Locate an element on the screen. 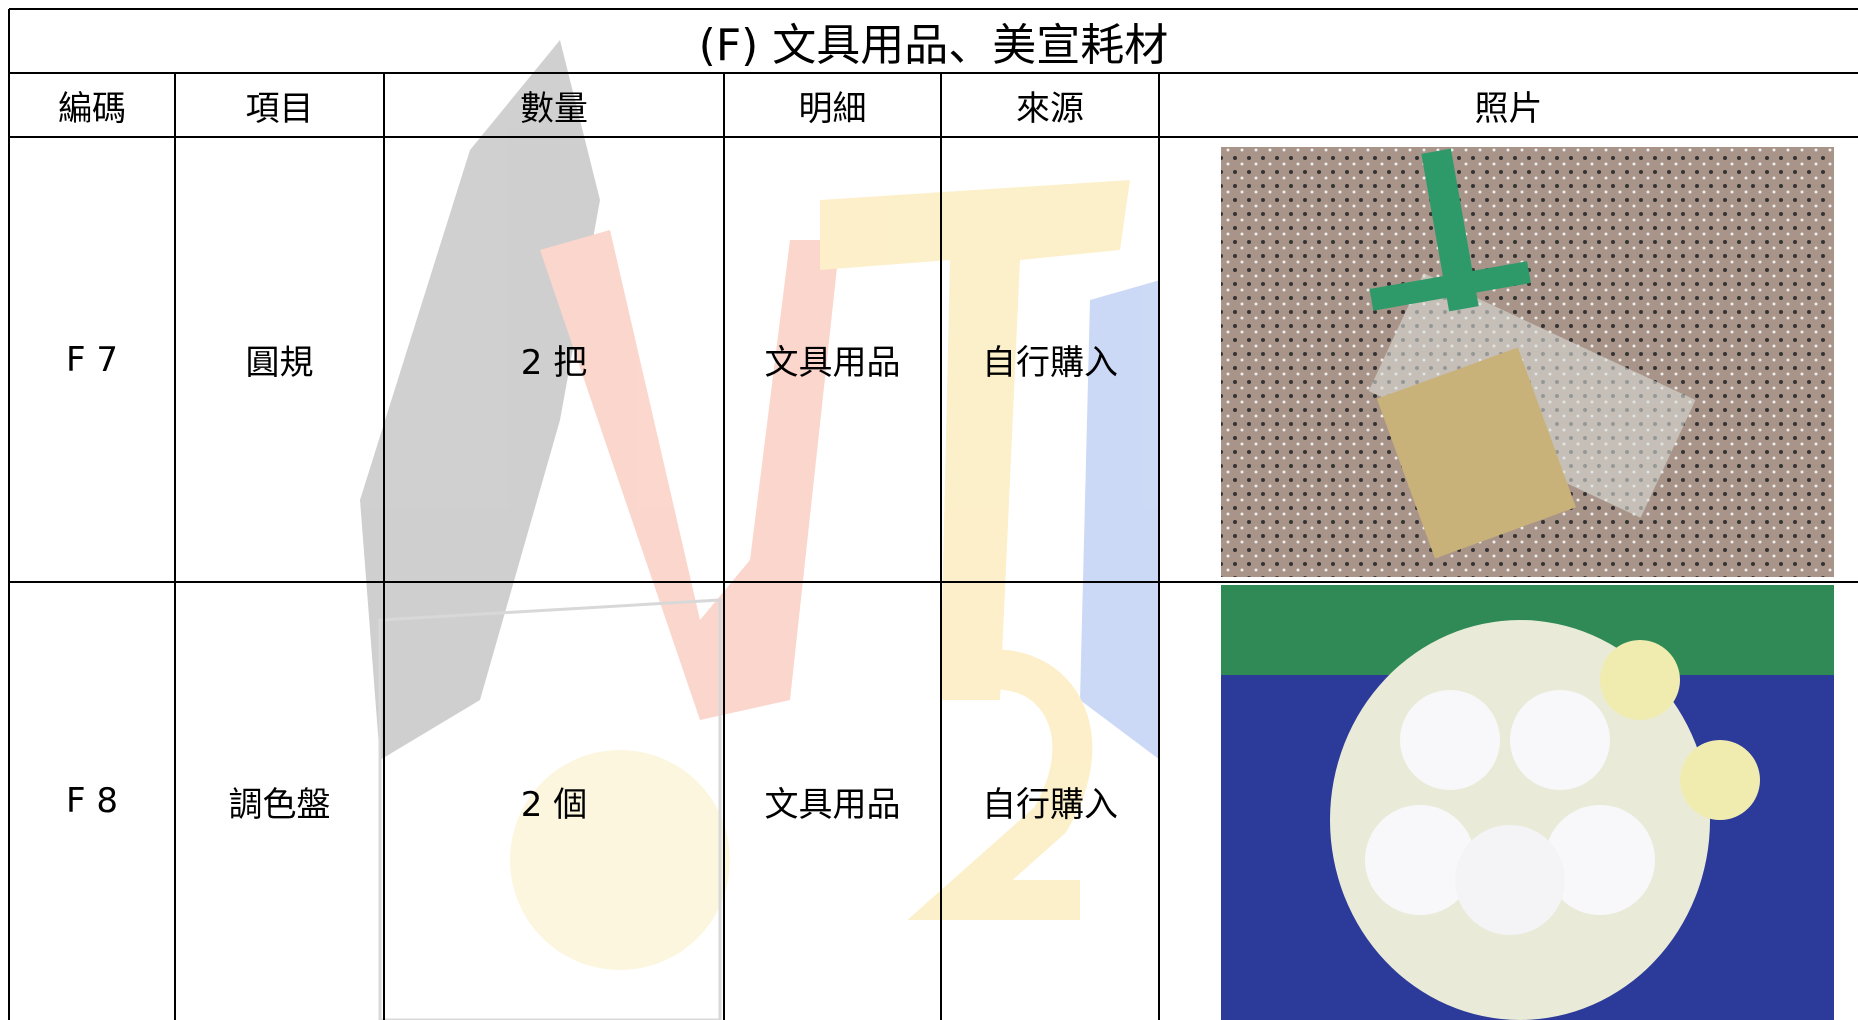  cell-quantity: 2 個 is located at coordinates (554, 804).